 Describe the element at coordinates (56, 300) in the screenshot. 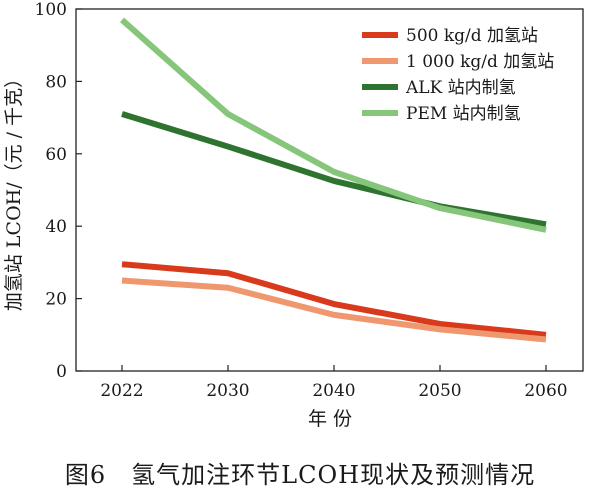

I see `y-tick-label-20: 20` at that location.